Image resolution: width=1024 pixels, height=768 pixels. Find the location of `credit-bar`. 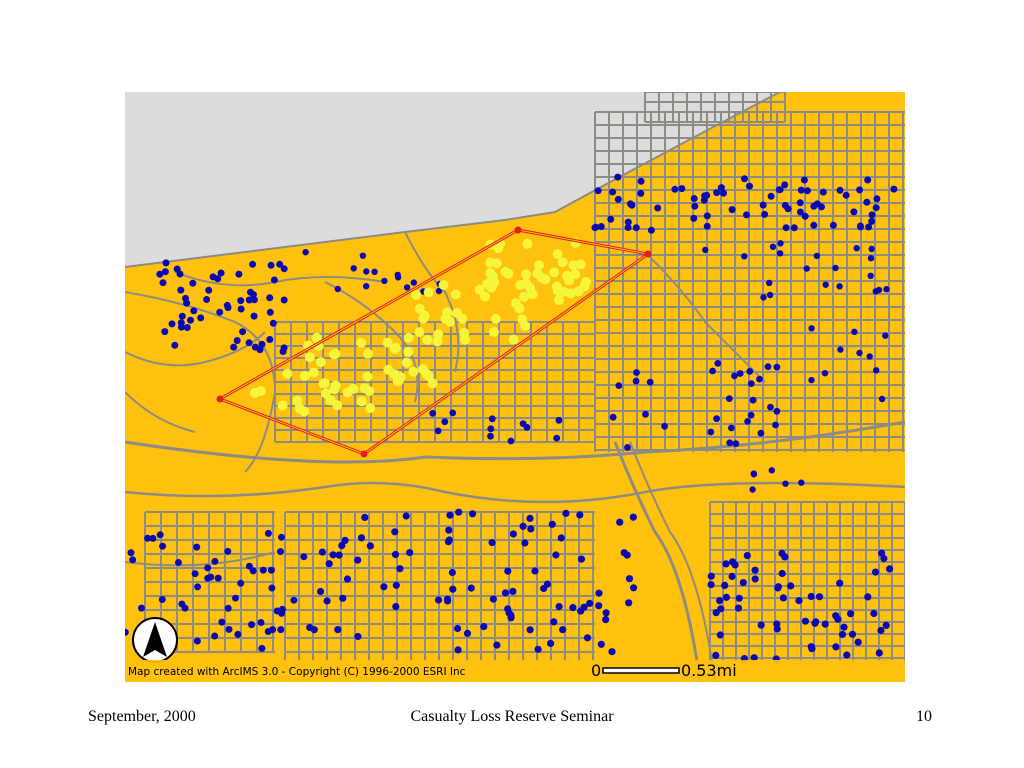

credit-bar is located at coordinates (515, 671).